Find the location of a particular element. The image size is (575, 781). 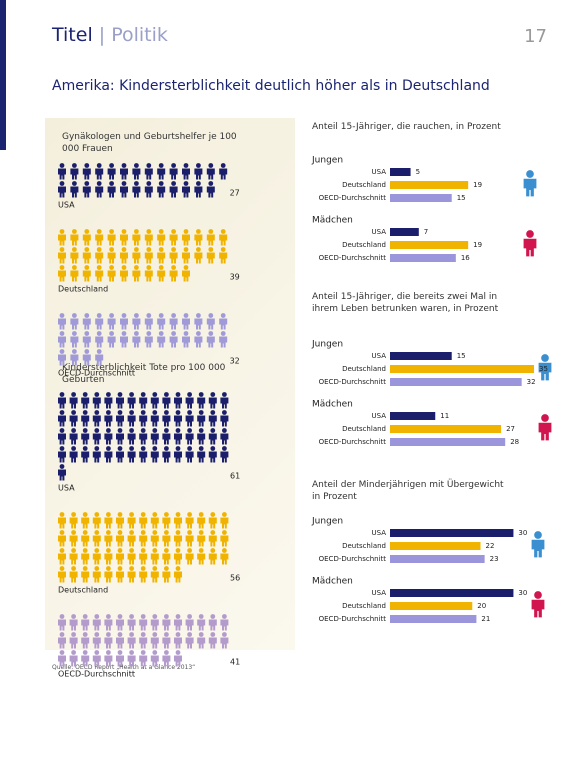

value-label: 56 is located at coordinates (235, 578).